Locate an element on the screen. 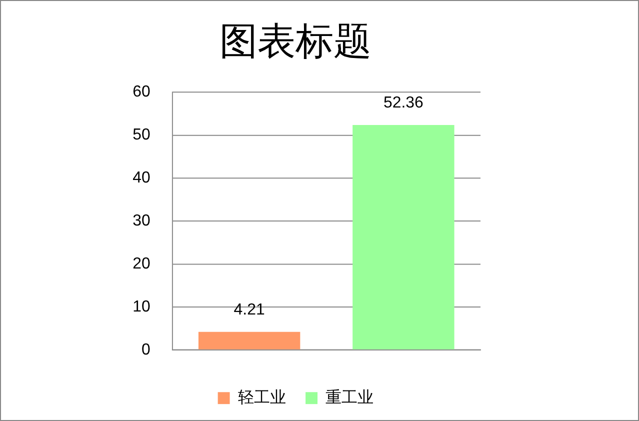 This screenshot has height=421, width=639. data-label: 4.21 is located at coordinates (249, 309).